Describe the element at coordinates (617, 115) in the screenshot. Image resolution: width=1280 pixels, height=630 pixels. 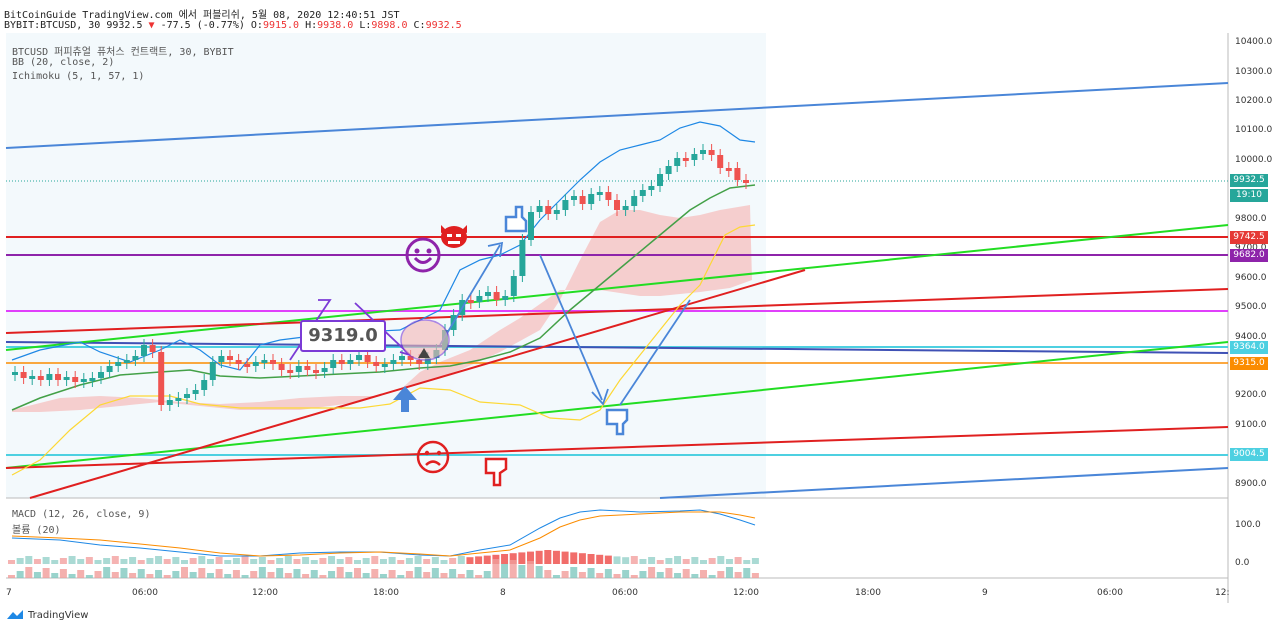
I see `trendline-blue-top` at that location.